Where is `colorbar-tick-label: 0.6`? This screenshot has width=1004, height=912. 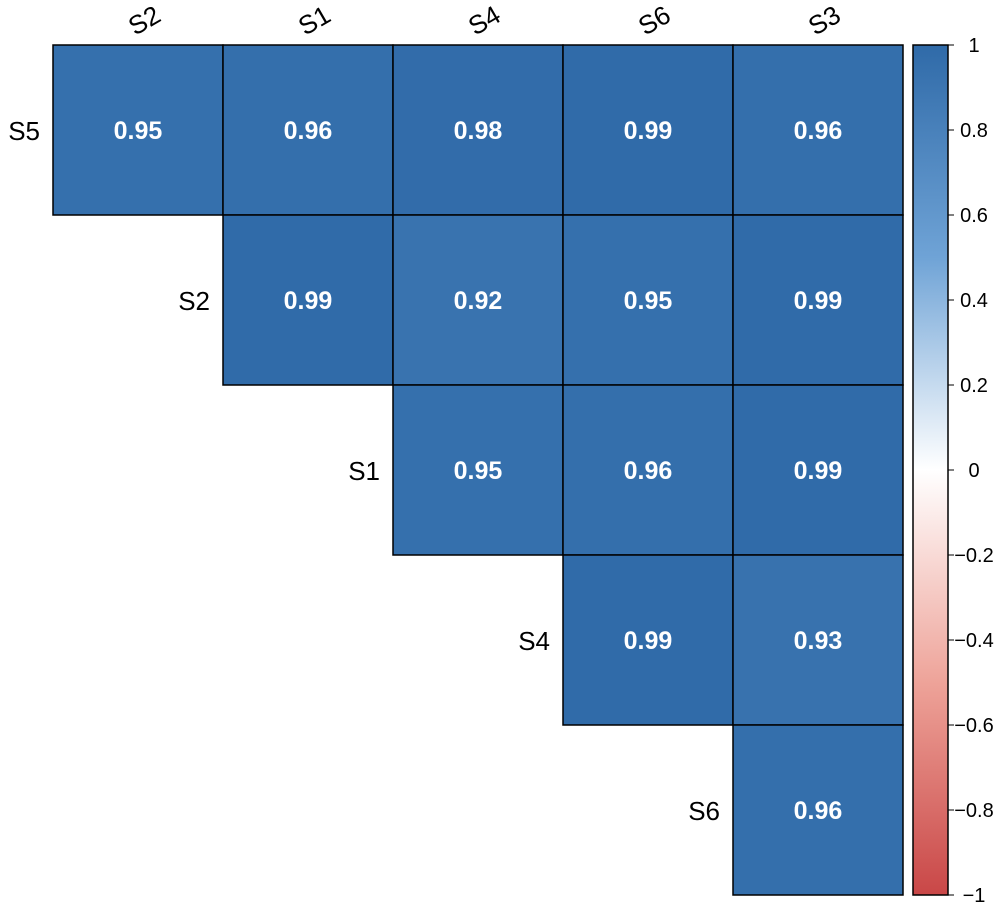
colorbar-tick-label: 0.6 is located at coordinates (974, 216).